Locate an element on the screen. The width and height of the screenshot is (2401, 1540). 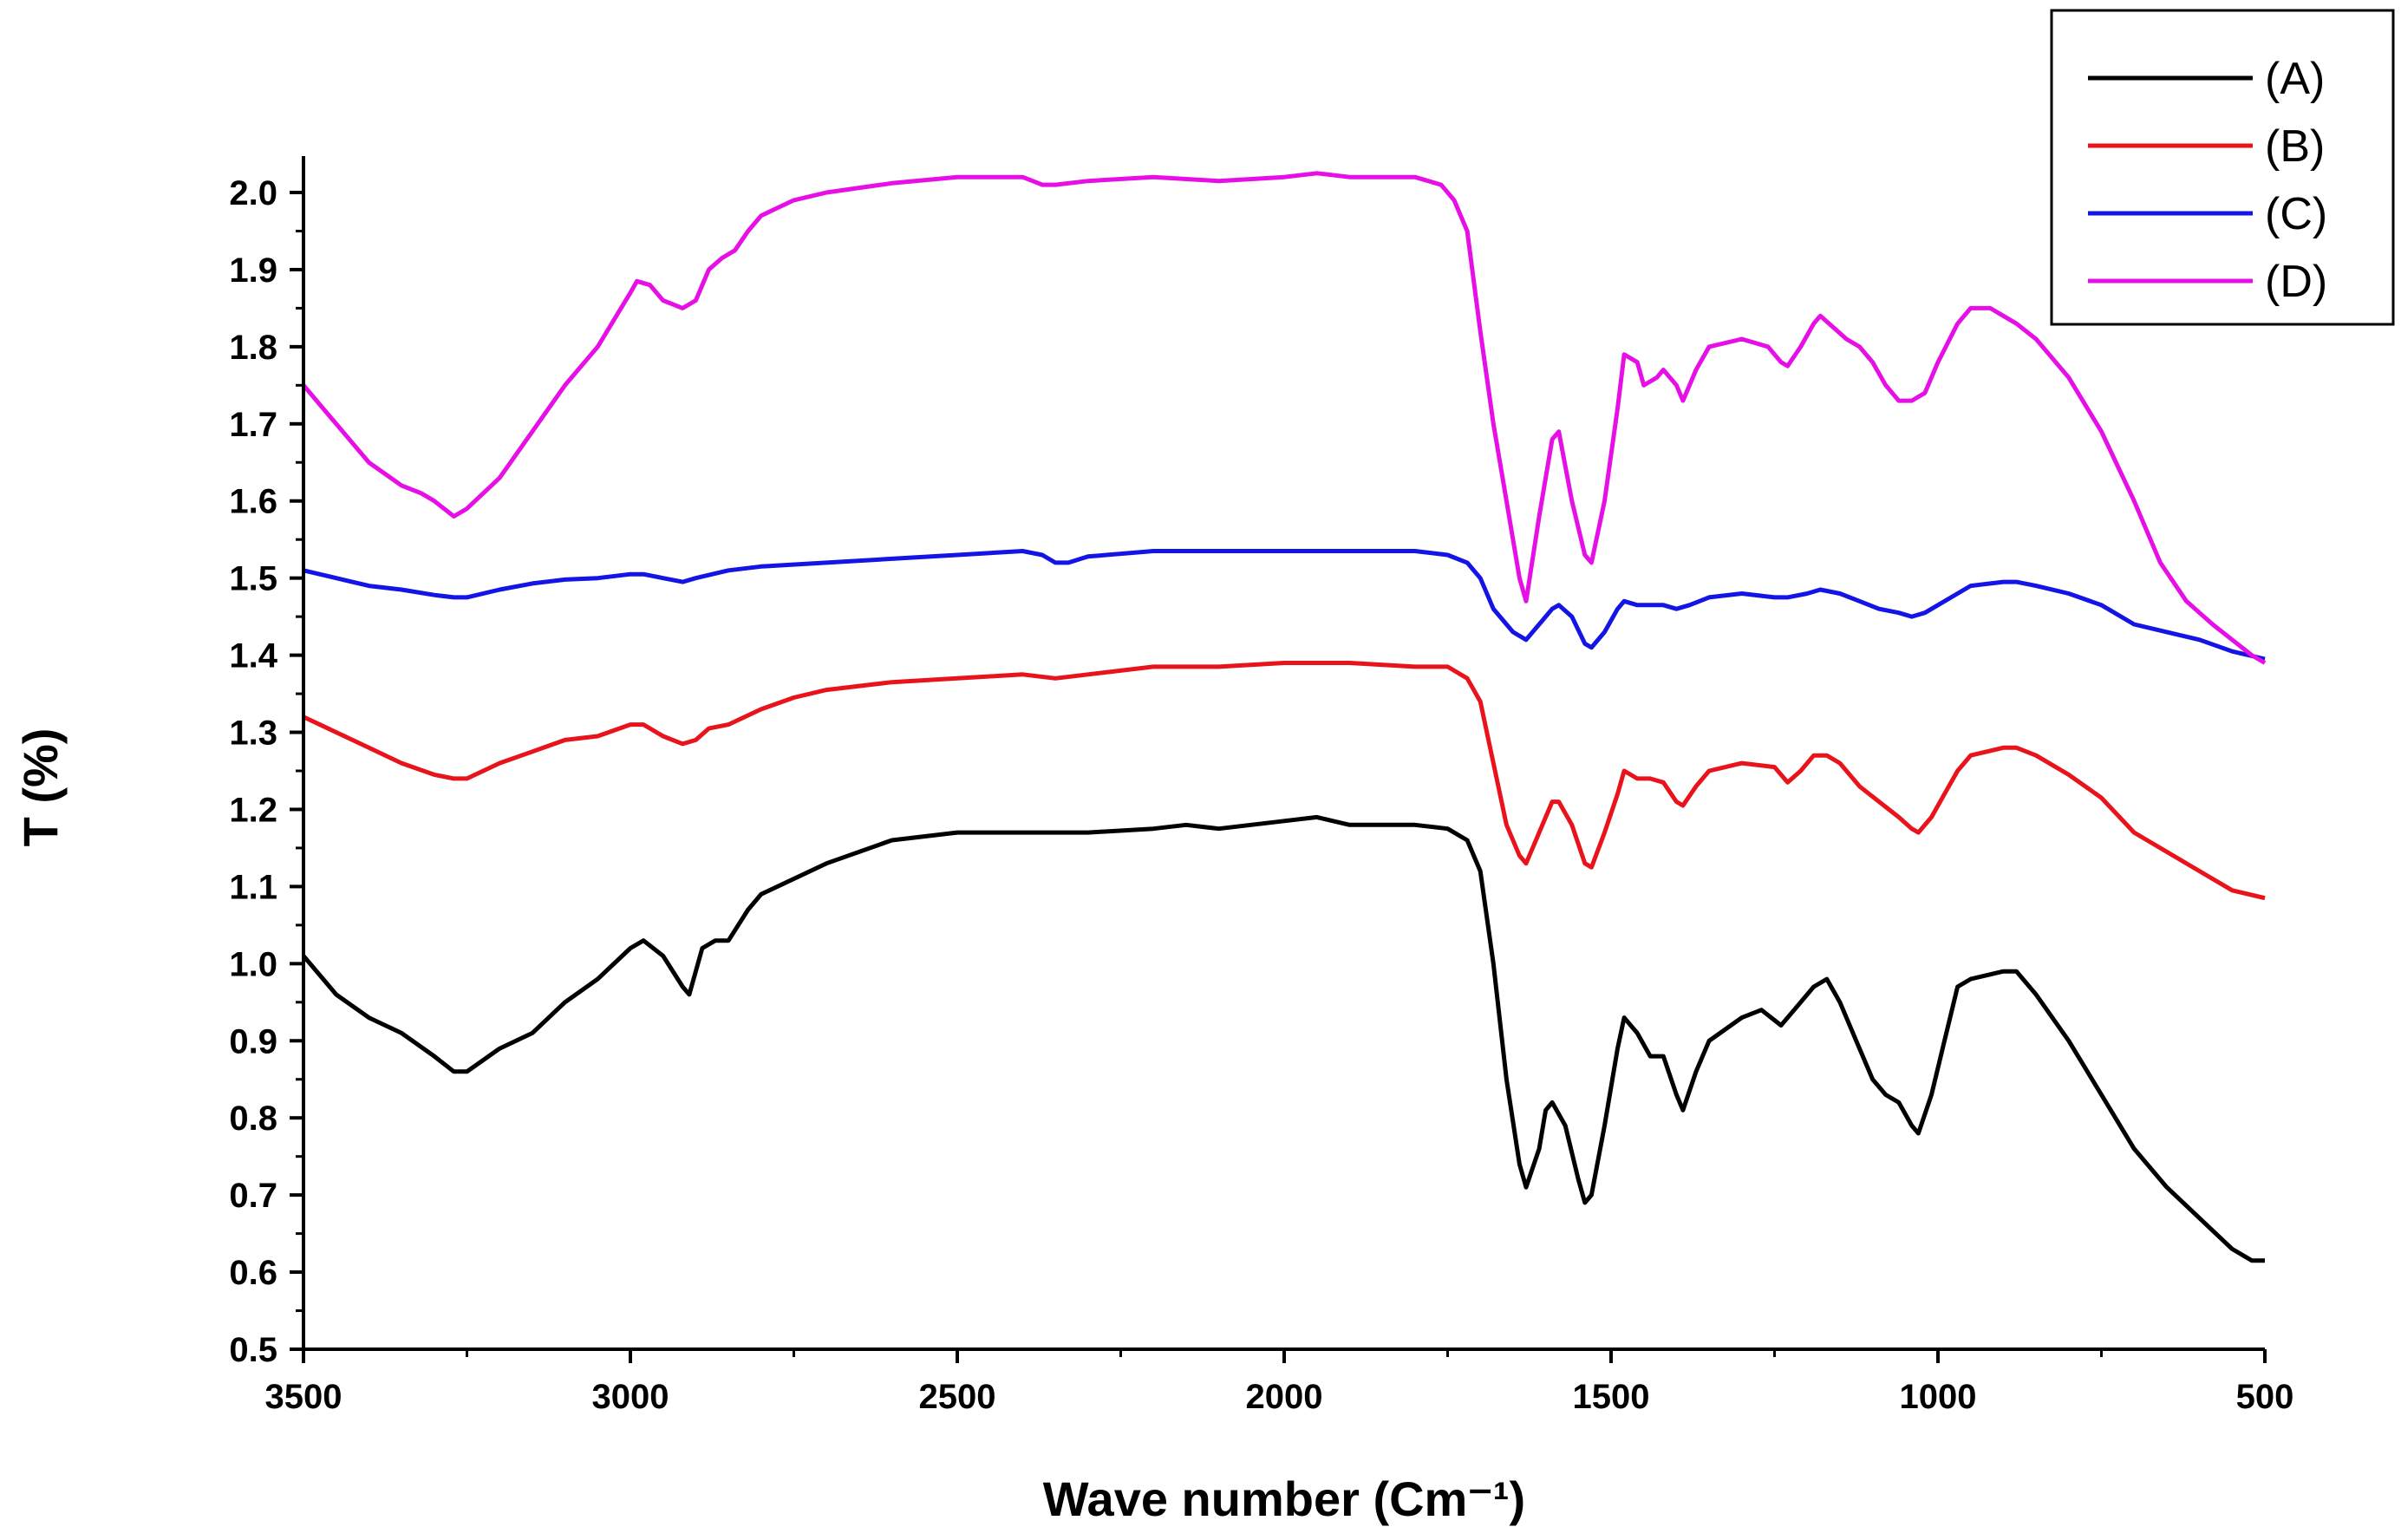
y-tick-label: 0.9 is located at coordinates (253, 1041).